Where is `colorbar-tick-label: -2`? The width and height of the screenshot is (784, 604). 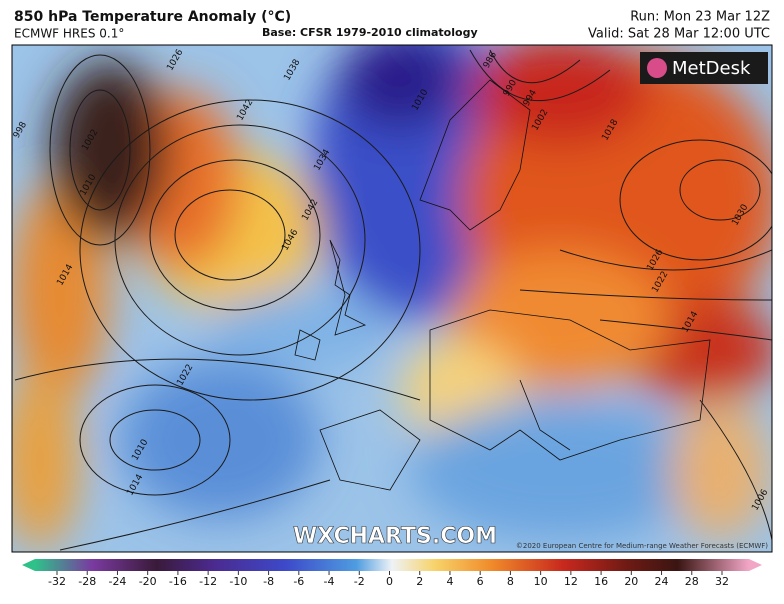 colorbar-tick-label: -2 is located at coordinates (359, 581).